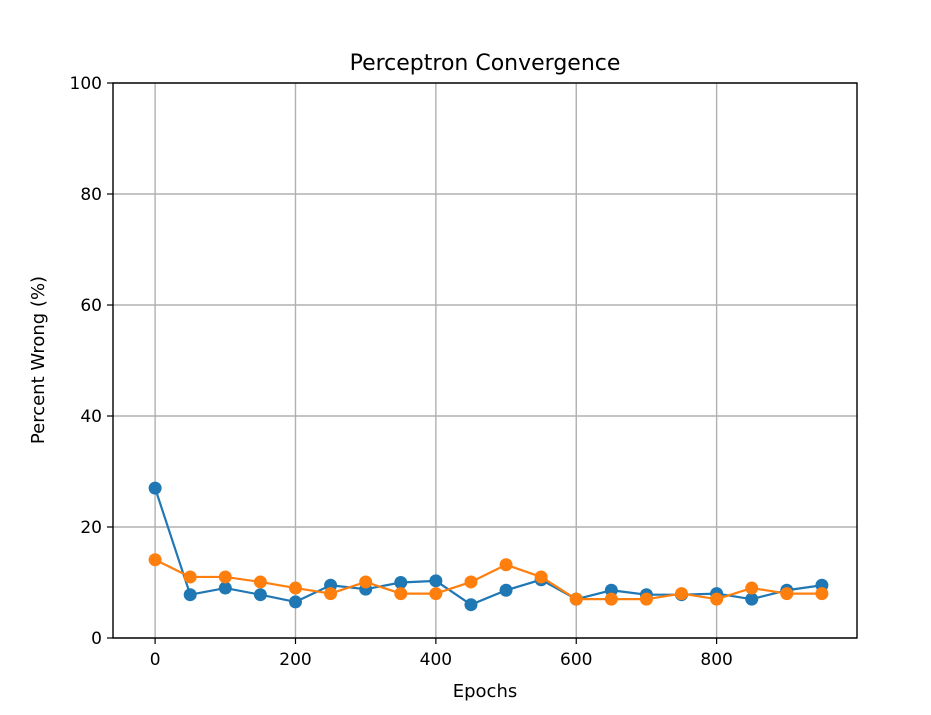 This screenshot has height=715, width=931. Describe the element at coordinates (155, 660) in the screenshot. I see `x-tick-label: 0` at that location.